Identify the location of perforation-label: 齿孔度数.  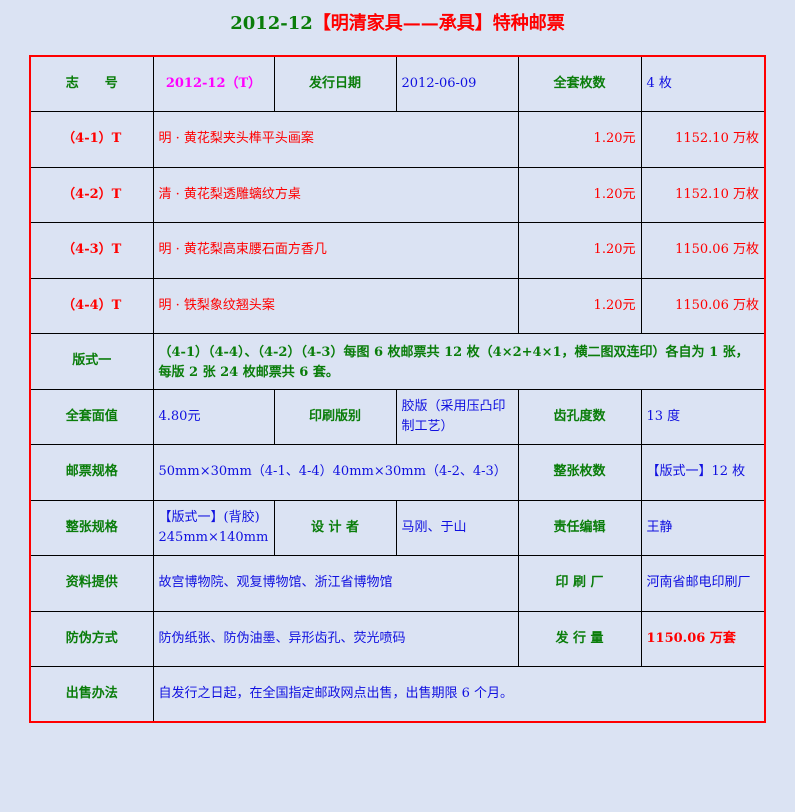
(579, 416).